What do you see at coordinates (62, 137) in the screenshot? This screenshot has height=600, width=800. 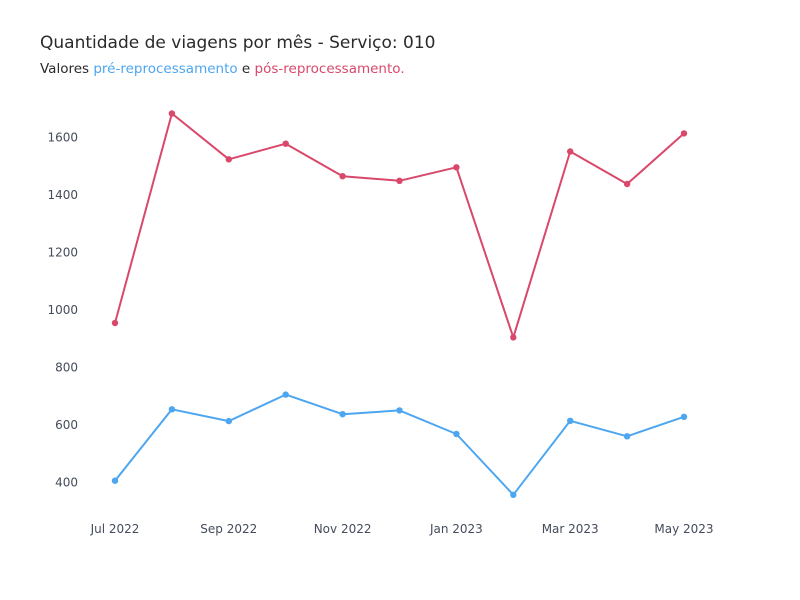 I see `y-tick-label: 1600` at bounding box center [62, 137].